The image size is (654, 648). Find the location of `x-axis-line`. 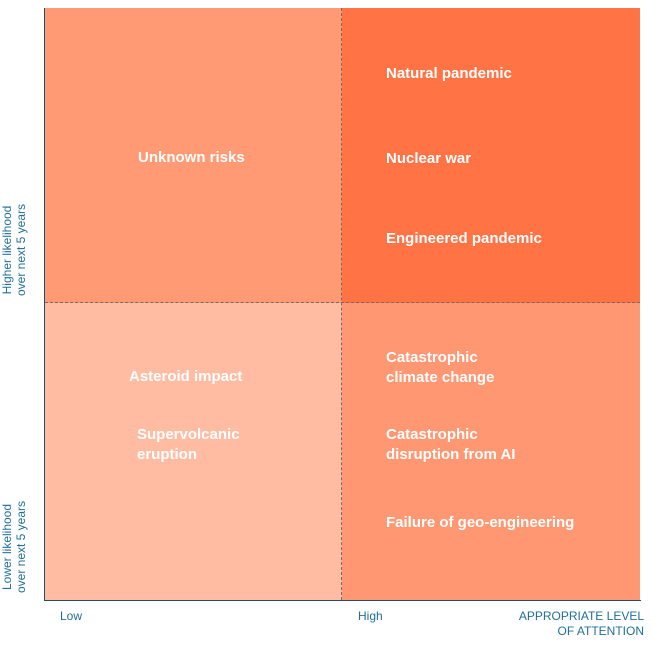

x-axis-line is located at coordinates (342, 600).